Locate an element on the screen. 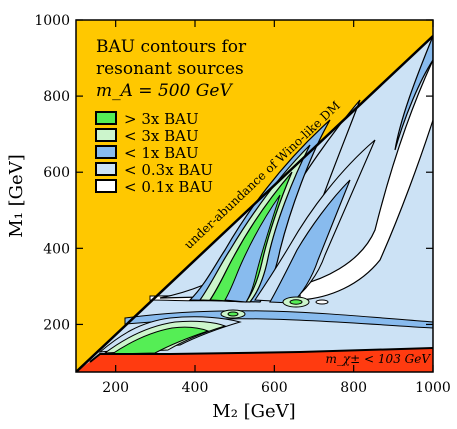 The width and height of the screenshot is (457, 429). contour-fan2-blue is located at coordinates (310, 241).